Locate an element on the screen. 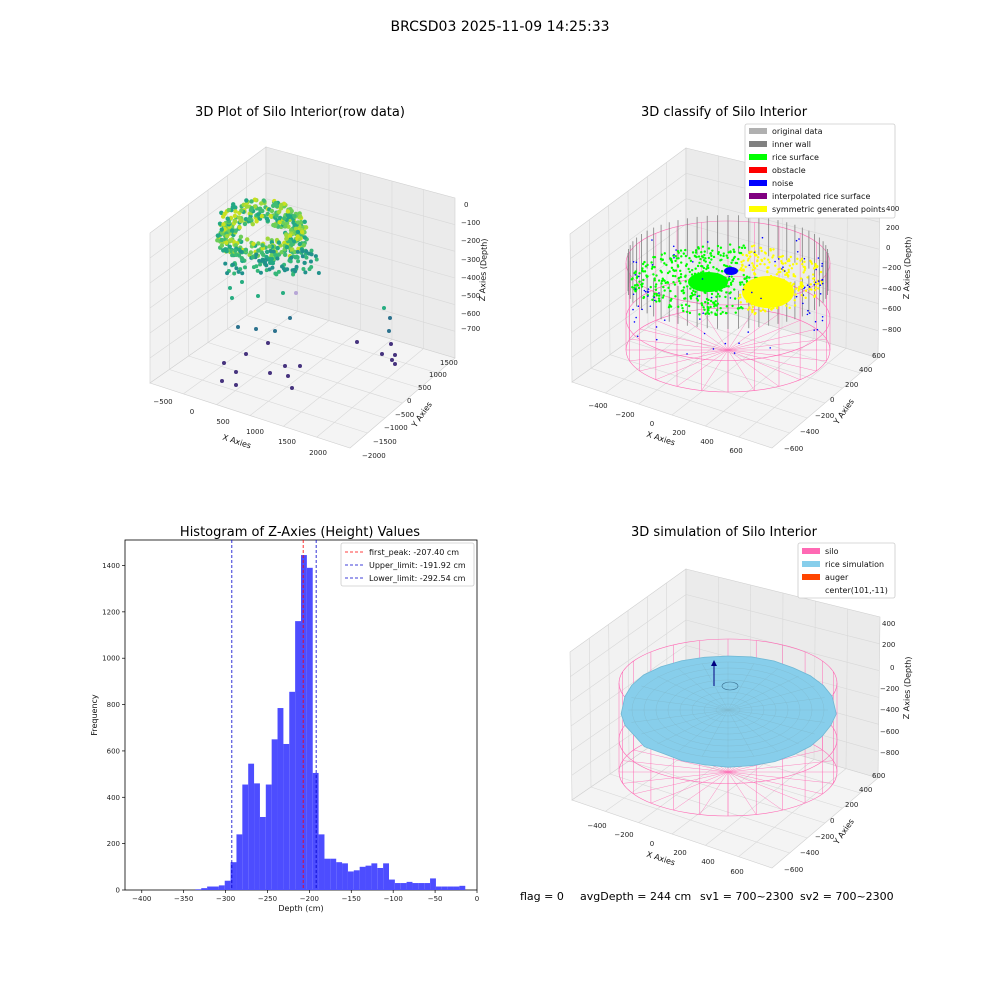 Image resolution: width=1000 pixels, height=1000 pixels. legend-label: interpolated rice surface is located at coordinates (821, 196).